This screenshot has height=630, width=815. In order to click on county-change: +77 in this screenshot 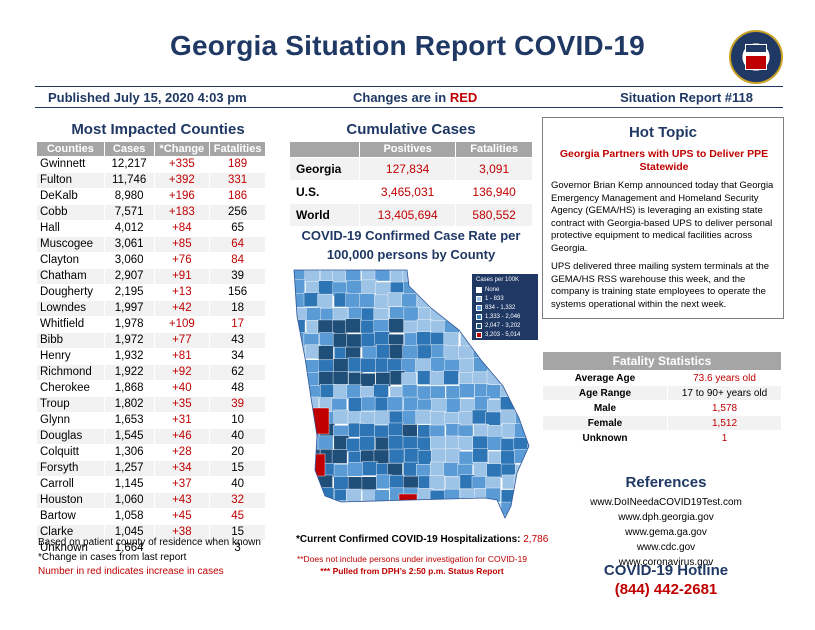, I will do `click(182, 340)`.